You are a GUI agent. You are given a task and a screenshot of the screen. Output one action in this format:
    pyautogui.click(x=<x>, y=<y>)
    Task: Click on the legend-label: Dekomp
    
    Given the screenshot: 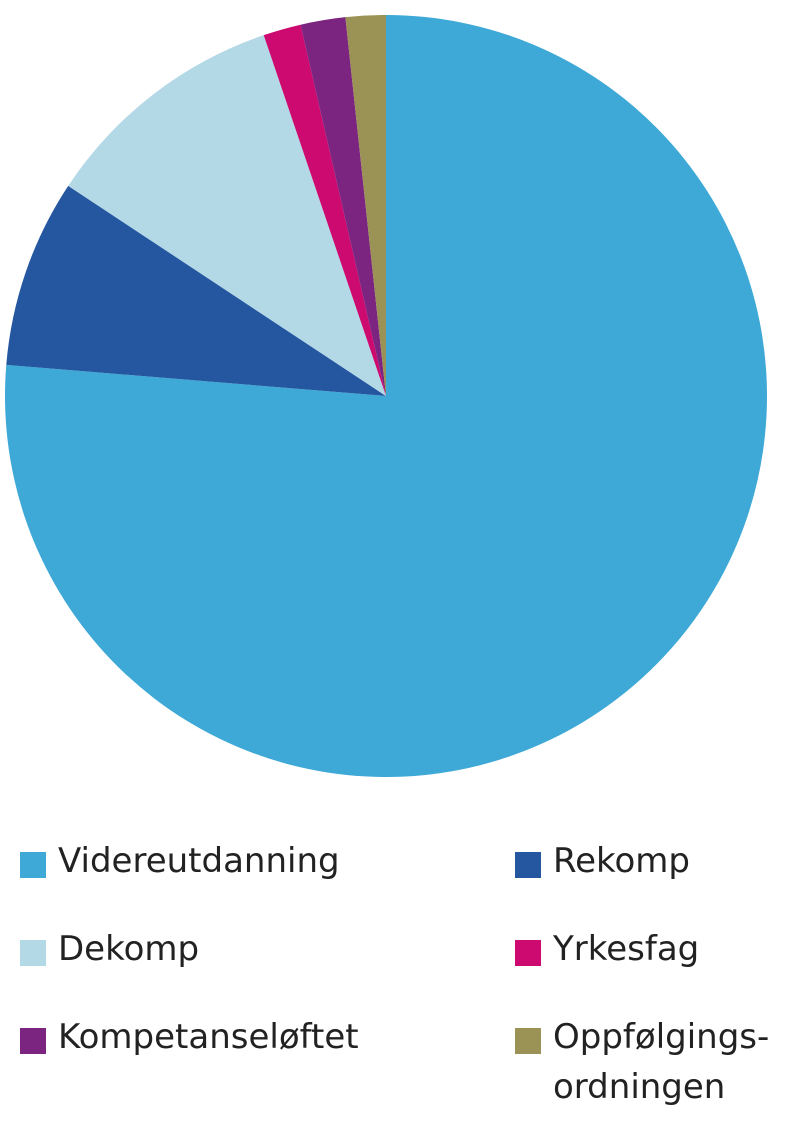 What is the action you would take?
    pyautogui.click(x=129, y=949)
    